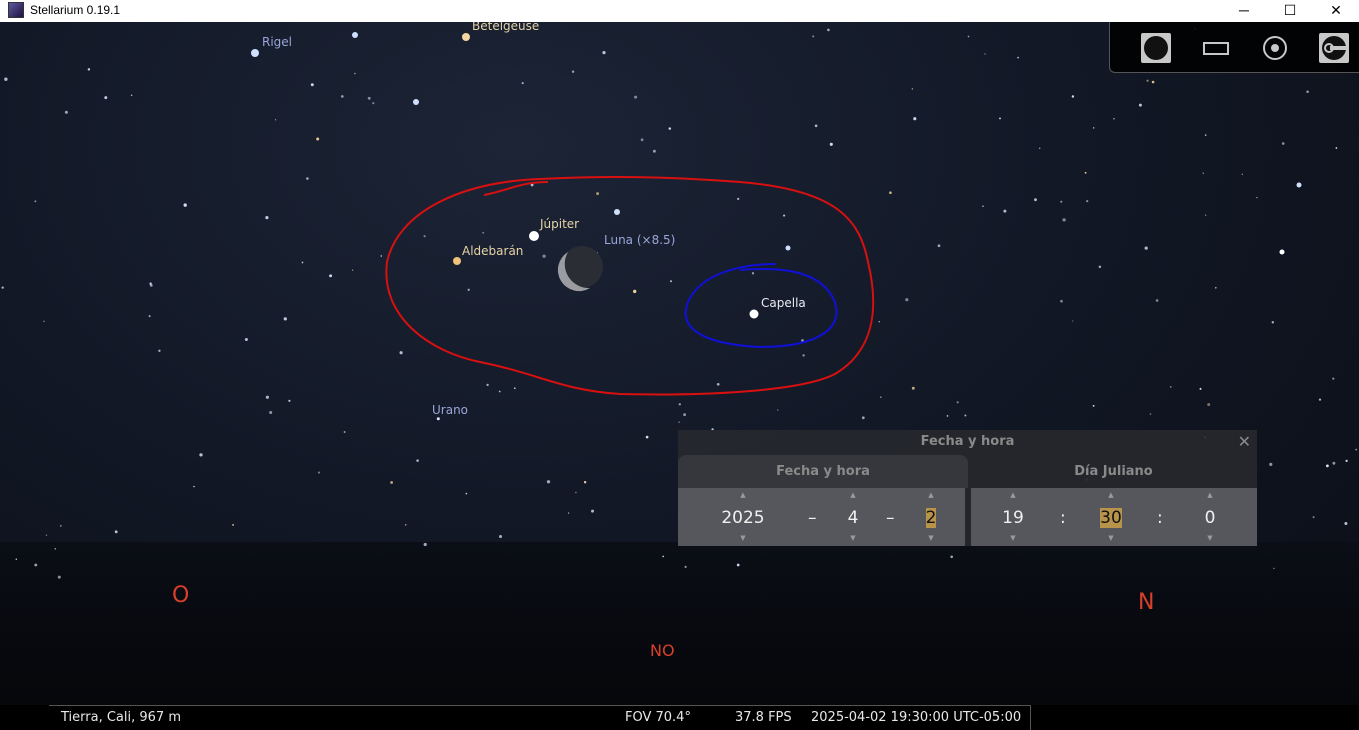  I want to click on second-value: 0, so click(1210, 518).